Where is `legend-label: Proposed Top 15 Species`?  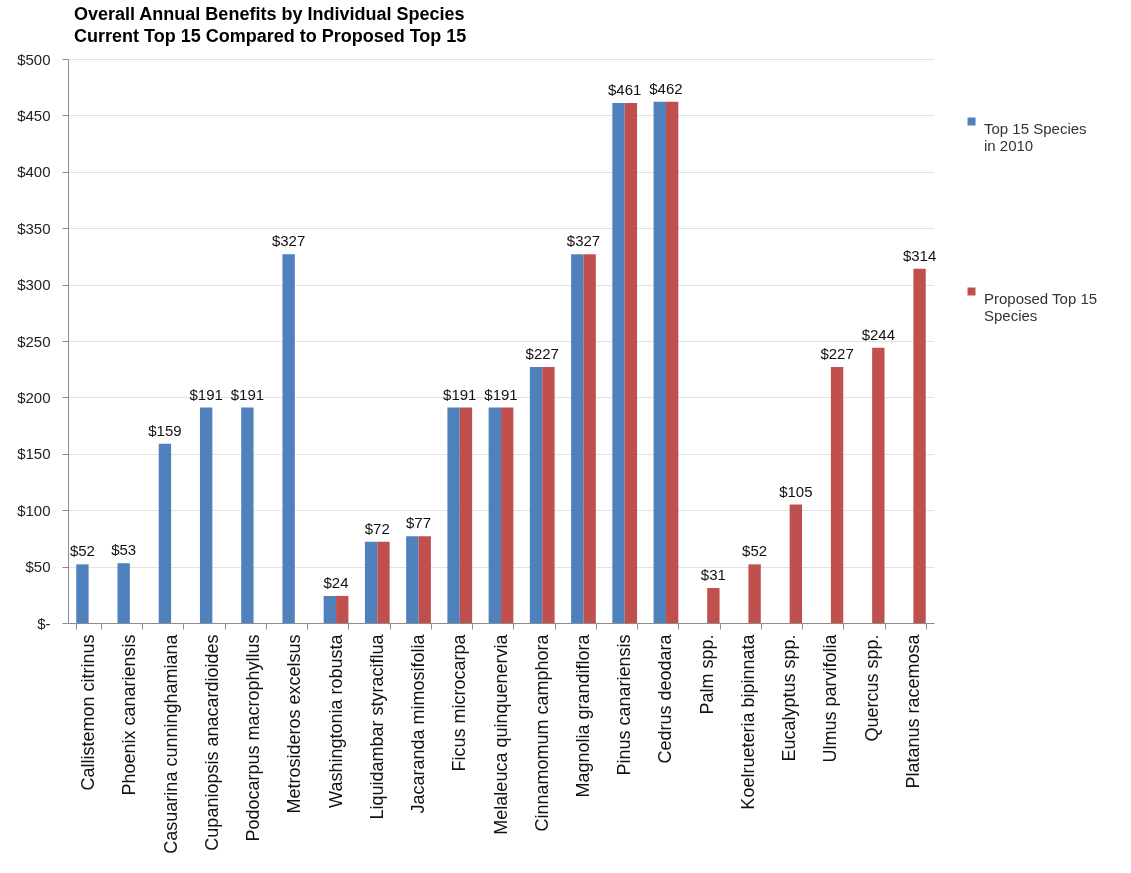 legend-label: Proposed Top 15 Species is located at coordinates (1041, 306).